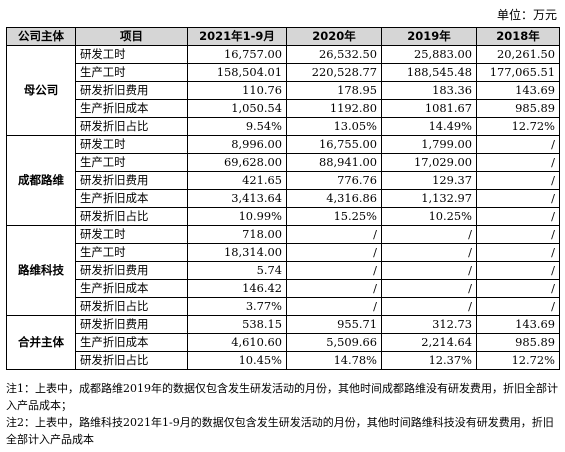 This screenshot has height=452, width=565. Describe the element at coordinates (237, 90) in the screenshot. I see `value-cell: 110.76` at that location.